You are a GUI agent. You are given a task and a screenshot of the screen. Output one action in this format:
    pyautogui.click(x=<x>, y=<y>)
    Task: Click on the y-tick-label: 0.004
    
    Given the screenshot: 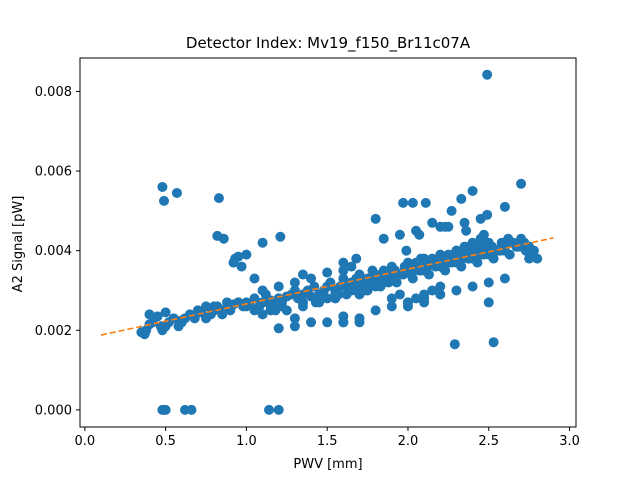 What is the action you would take?
    pyautogui.click(x=53, y=251)
    